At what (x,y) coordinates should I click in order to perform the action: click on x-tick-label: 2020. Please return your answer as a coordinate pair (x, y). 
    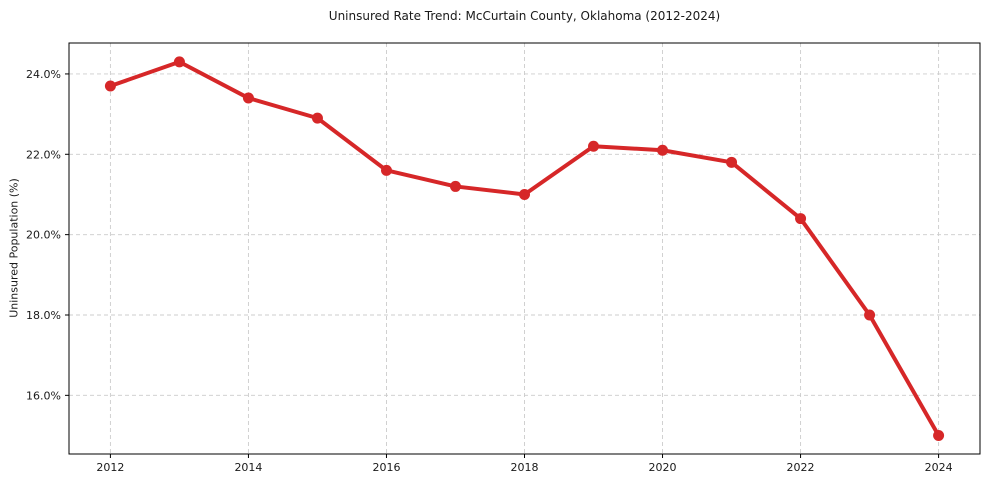
    Looking at the image, I should click on (663, 467).